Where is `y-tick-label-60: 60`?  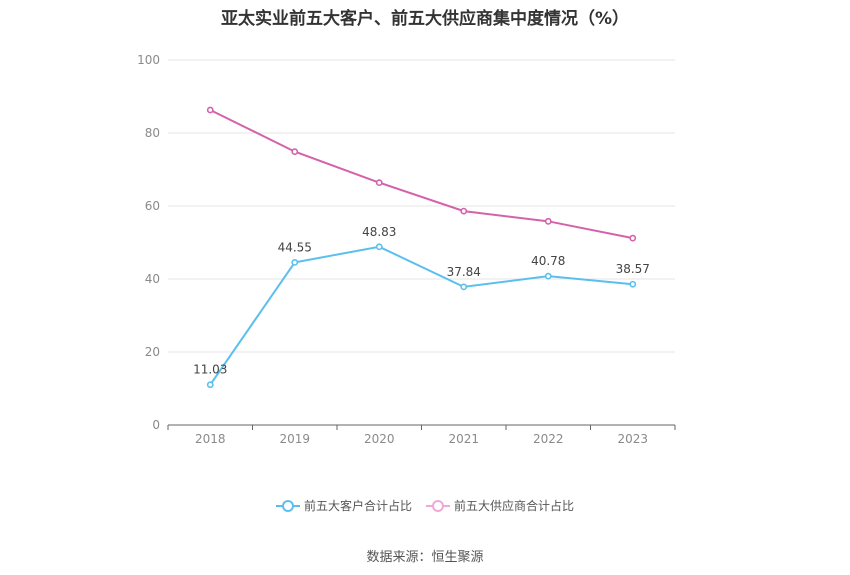 y-tick-label-60: 60 is located at coordinates (152, 206).